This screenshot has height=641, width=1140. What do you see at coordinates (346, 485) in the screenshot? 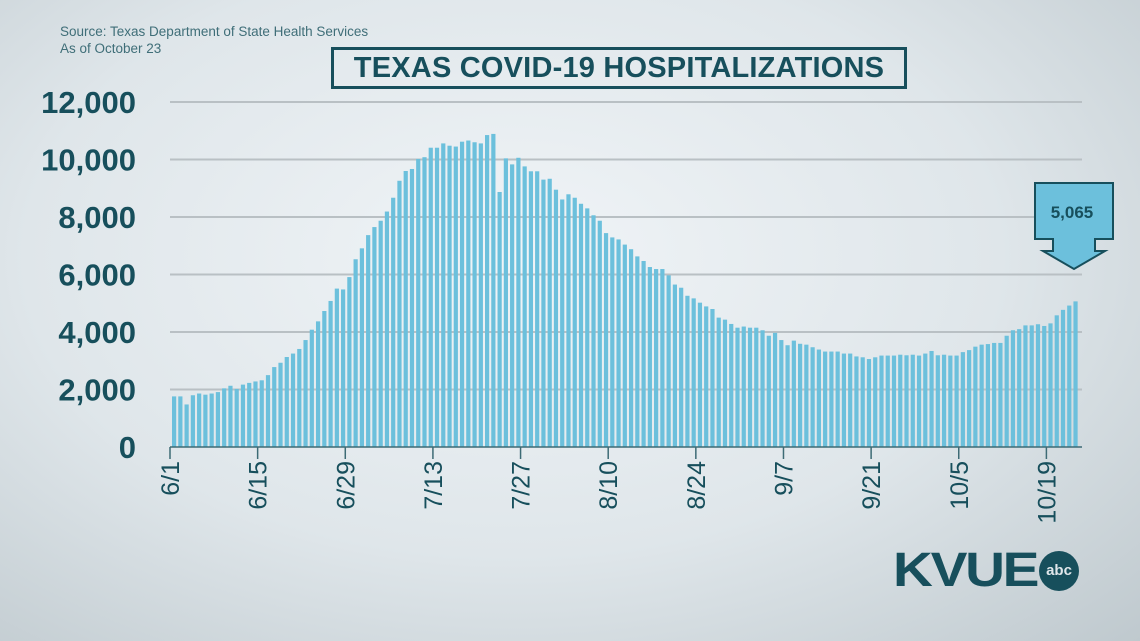
I see `x-tick-label: 6/29` at bounding box center [346, 485].